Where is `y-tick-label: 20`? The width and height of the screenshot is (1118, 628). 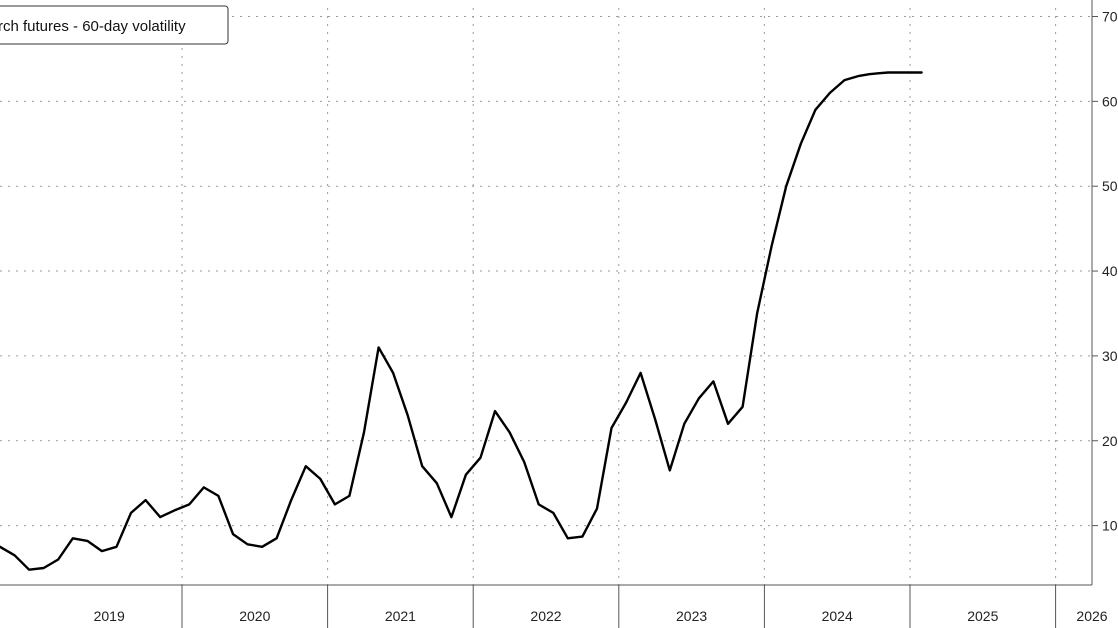 y-tick-label: 20 is located at coordinates (1110, 441).